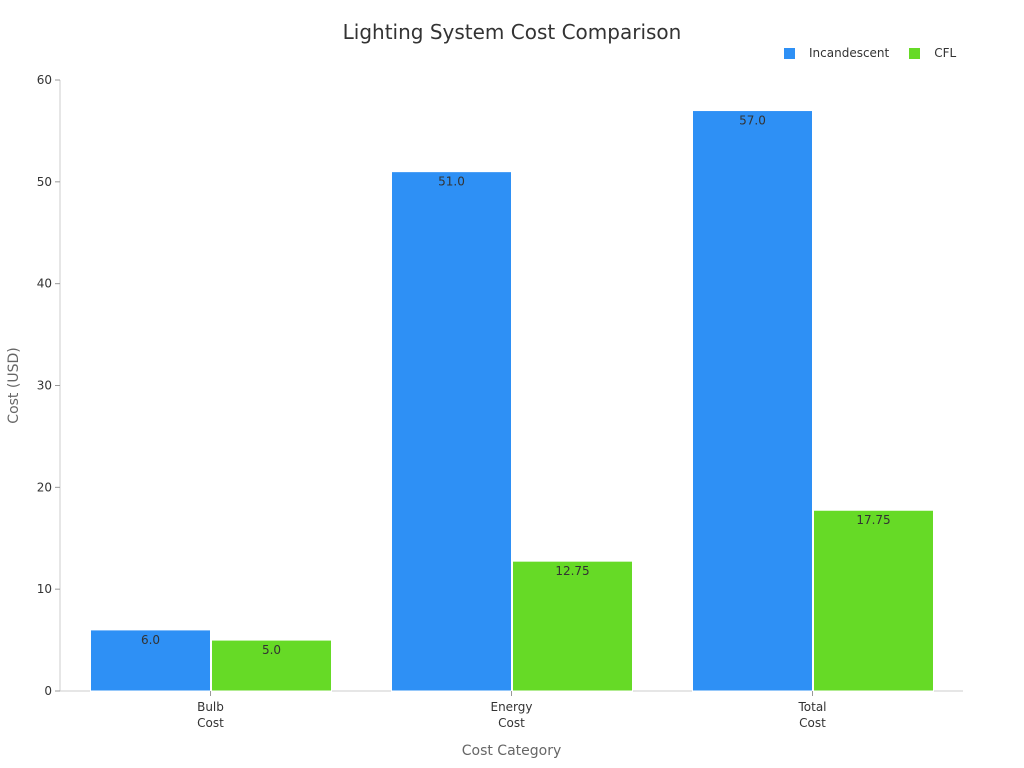 This screenshot has width=1024, height=768. I want to click on y-tick-label: 40, so click(44, 284).